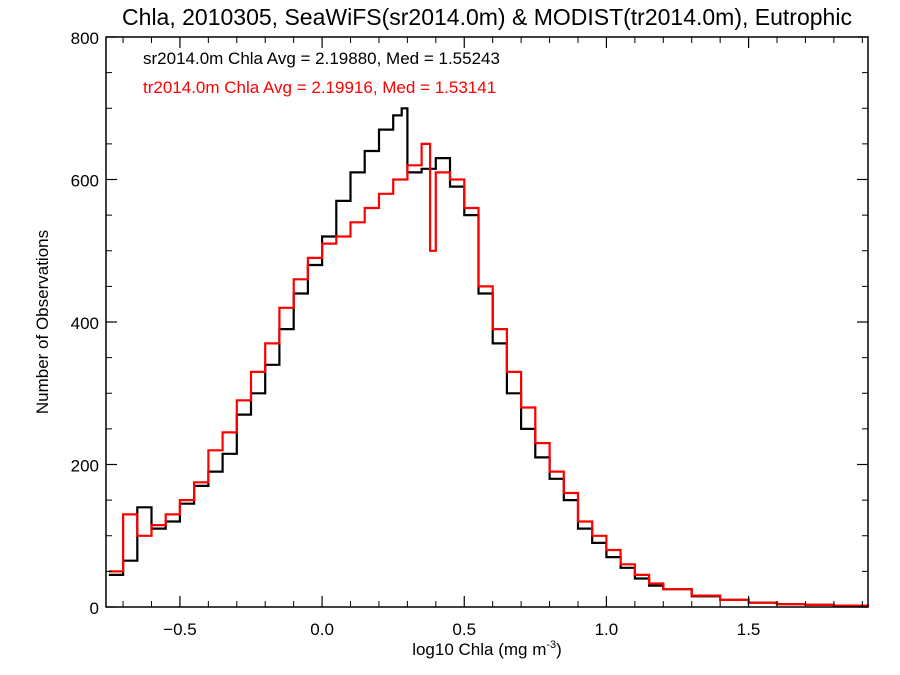 The width and height of the screenshot is (900, 675). What do you see at coordinates (322, 629) in the screenshot?
I see `x-tick-label: 0.0` at bounding box center [322, 629].